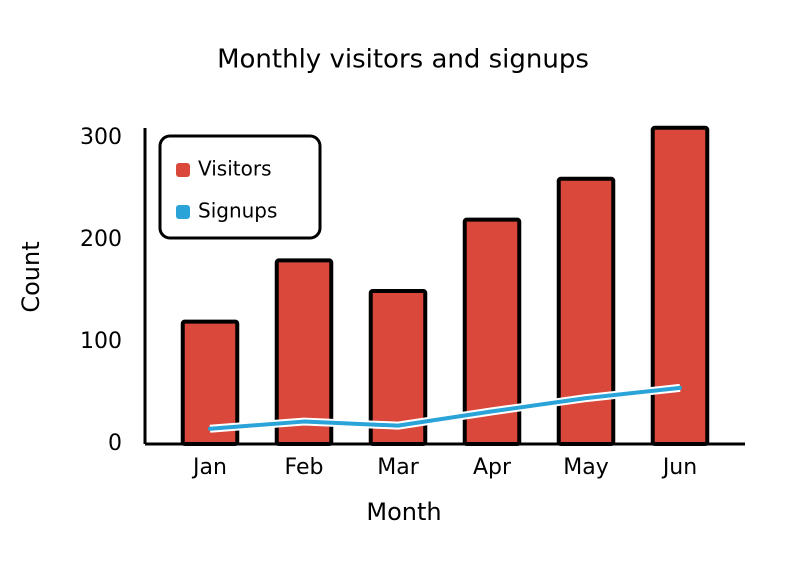  What do you see at coordinates (237, 211) in the screenshot?
I see `legend-label: Signups` at bounding box center [237, 211].